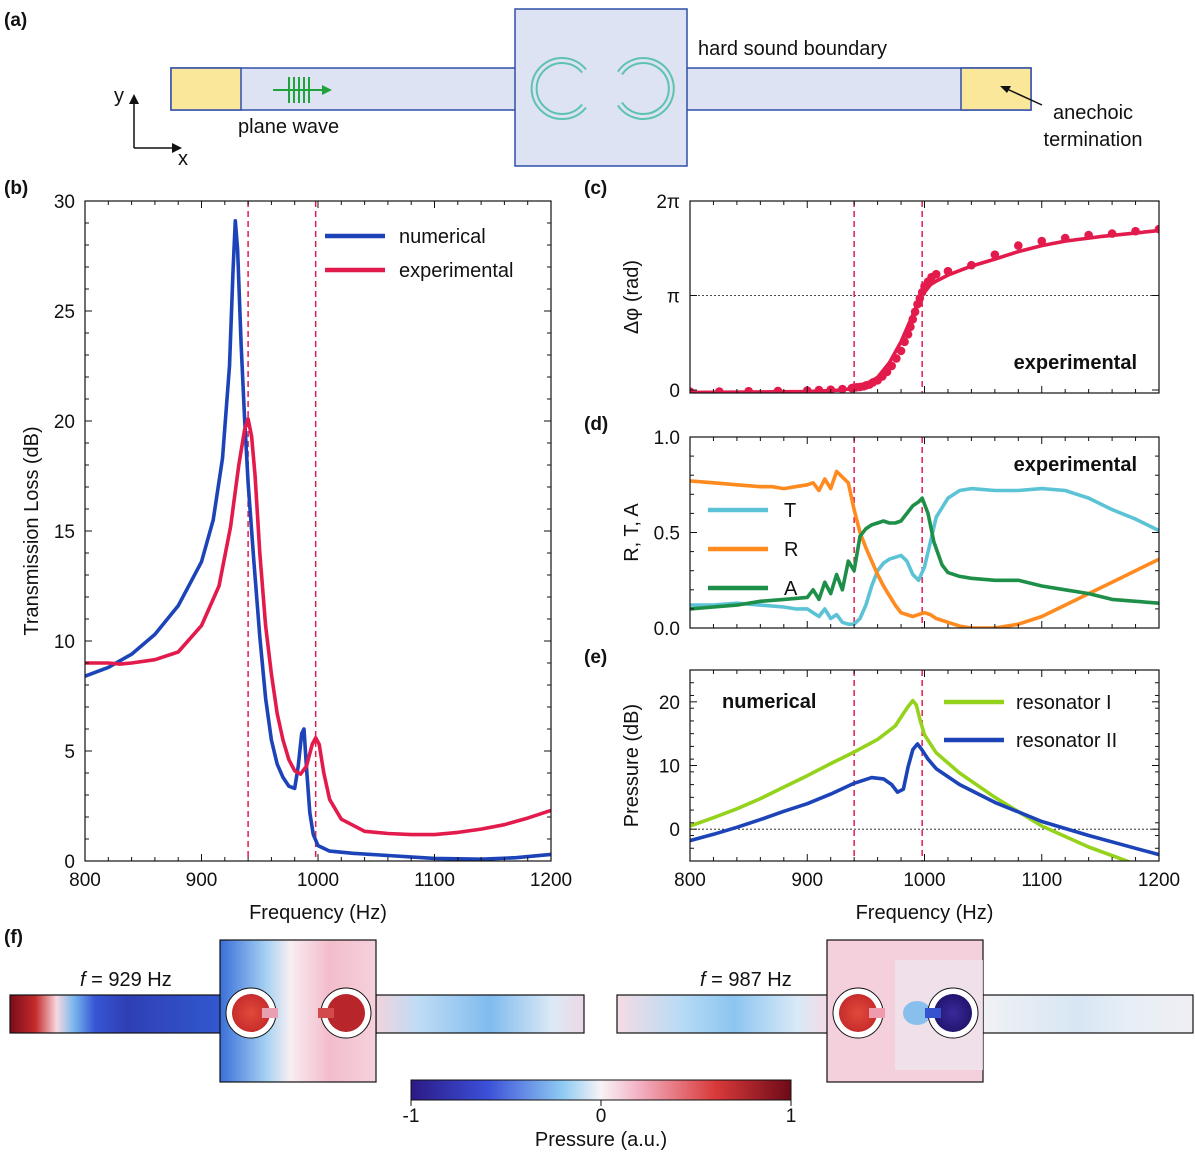 This screenshot has width=1195, height=1153. Describe the element at coordinates (84, 980) in the screenshot. I see `field-left-label-var: f` at that location.